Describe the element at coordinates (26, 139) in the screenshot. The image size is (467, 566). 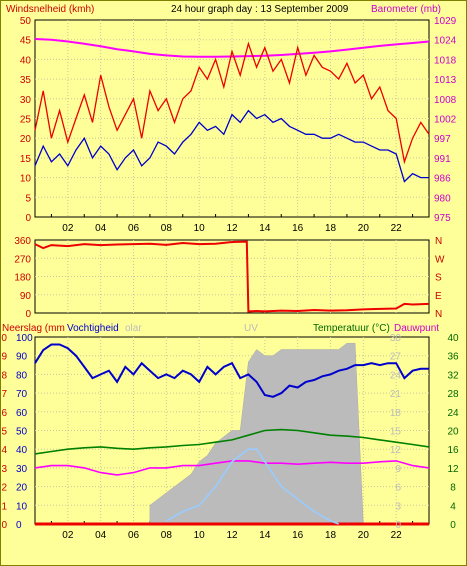
I see `wind-tick-label: 20` at that location.